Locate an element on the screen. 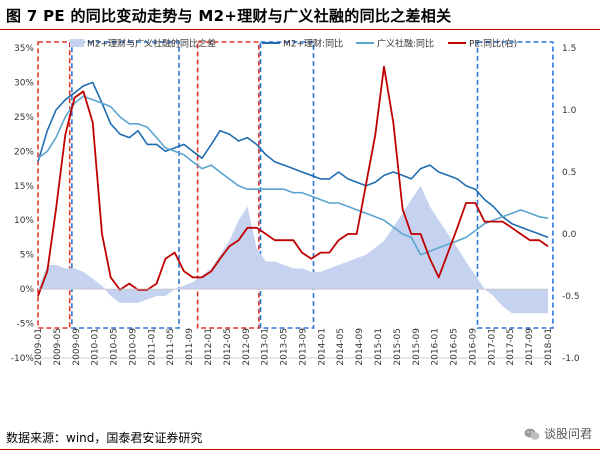 The width and height of the screenshot is (600, 459). y-right-tick-label: 1.5 is located at coordinates (569, 49).